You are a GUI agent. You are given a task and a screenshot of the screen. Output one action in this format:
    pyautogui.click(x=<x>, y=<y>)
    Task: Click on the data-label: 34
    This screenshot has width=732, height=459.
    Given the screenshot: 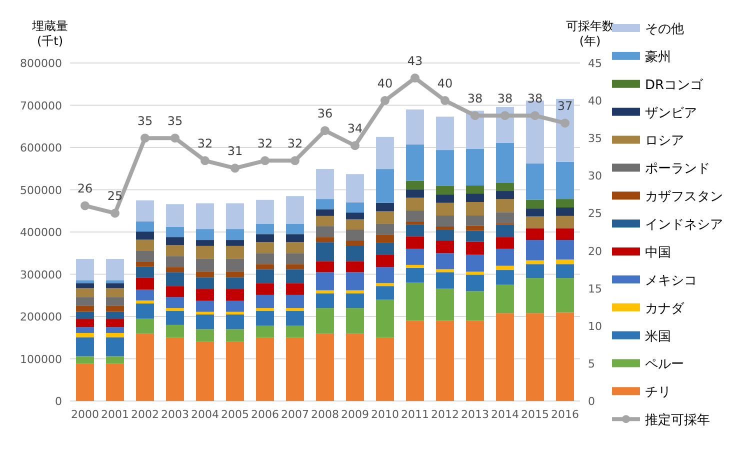 What is the action you would take?
    pyautogui.click(x=355, y=129)
    